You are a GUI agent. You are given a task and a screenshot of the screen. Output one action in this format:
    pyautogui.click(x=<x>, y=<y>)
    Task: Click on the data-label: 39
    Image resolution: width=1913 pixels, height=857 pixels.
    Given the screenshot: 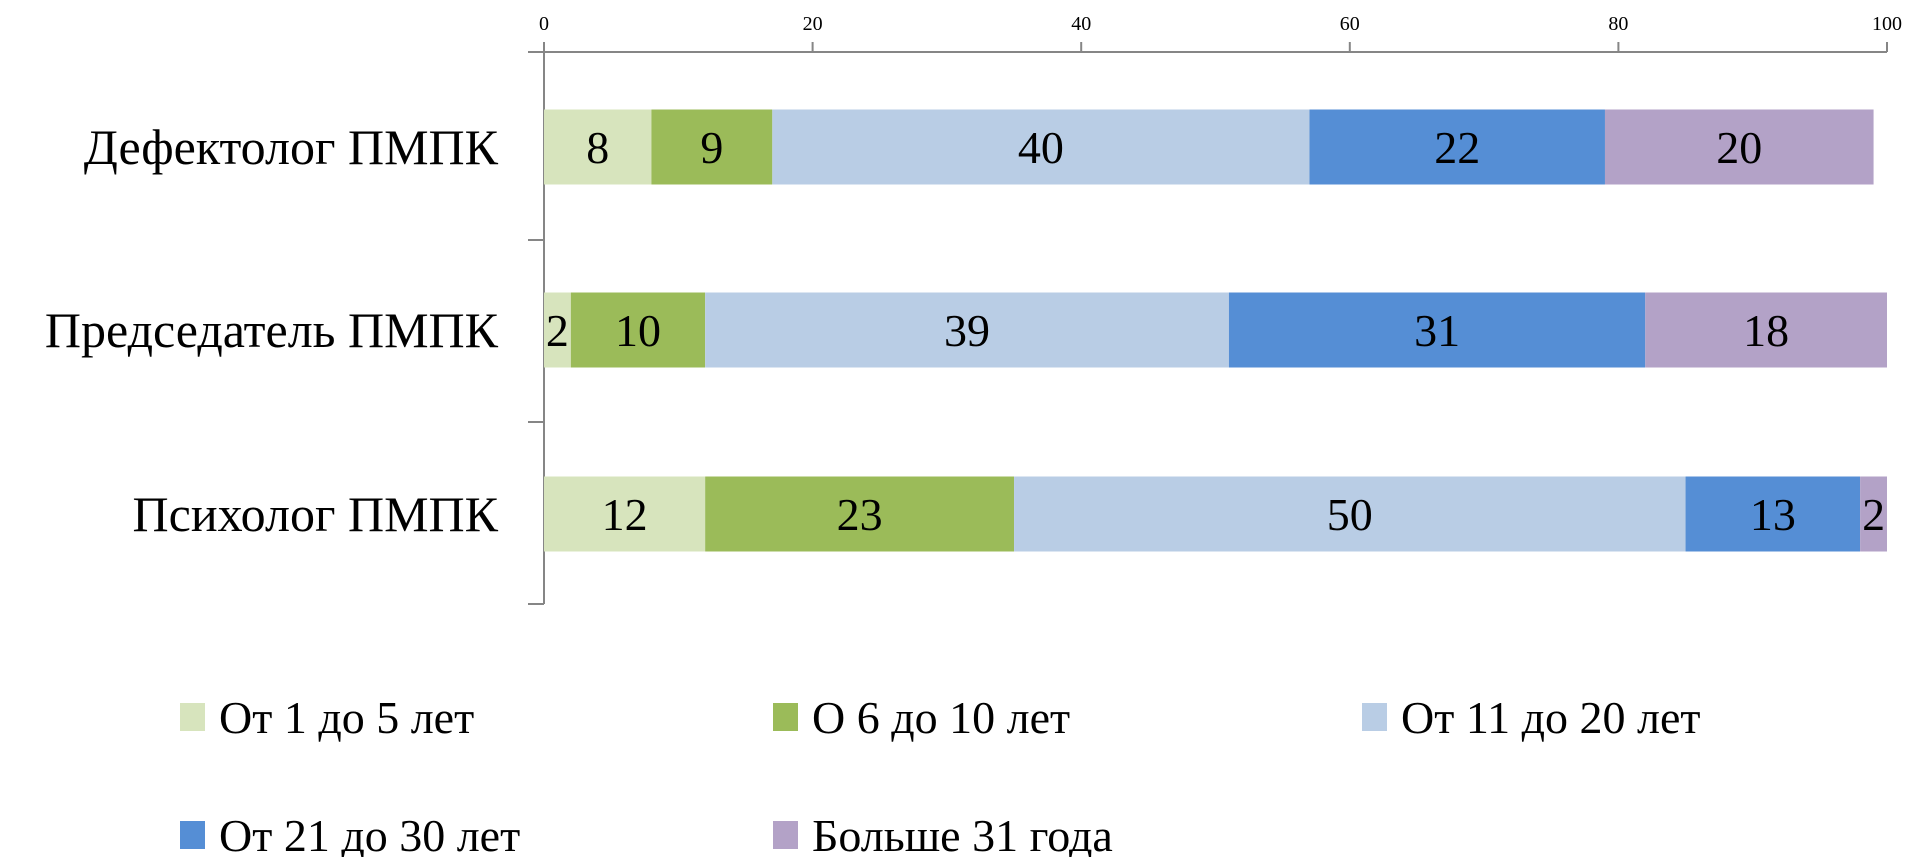 What is the action you would take?
    pyautogui.click(x=967, y=330)
    